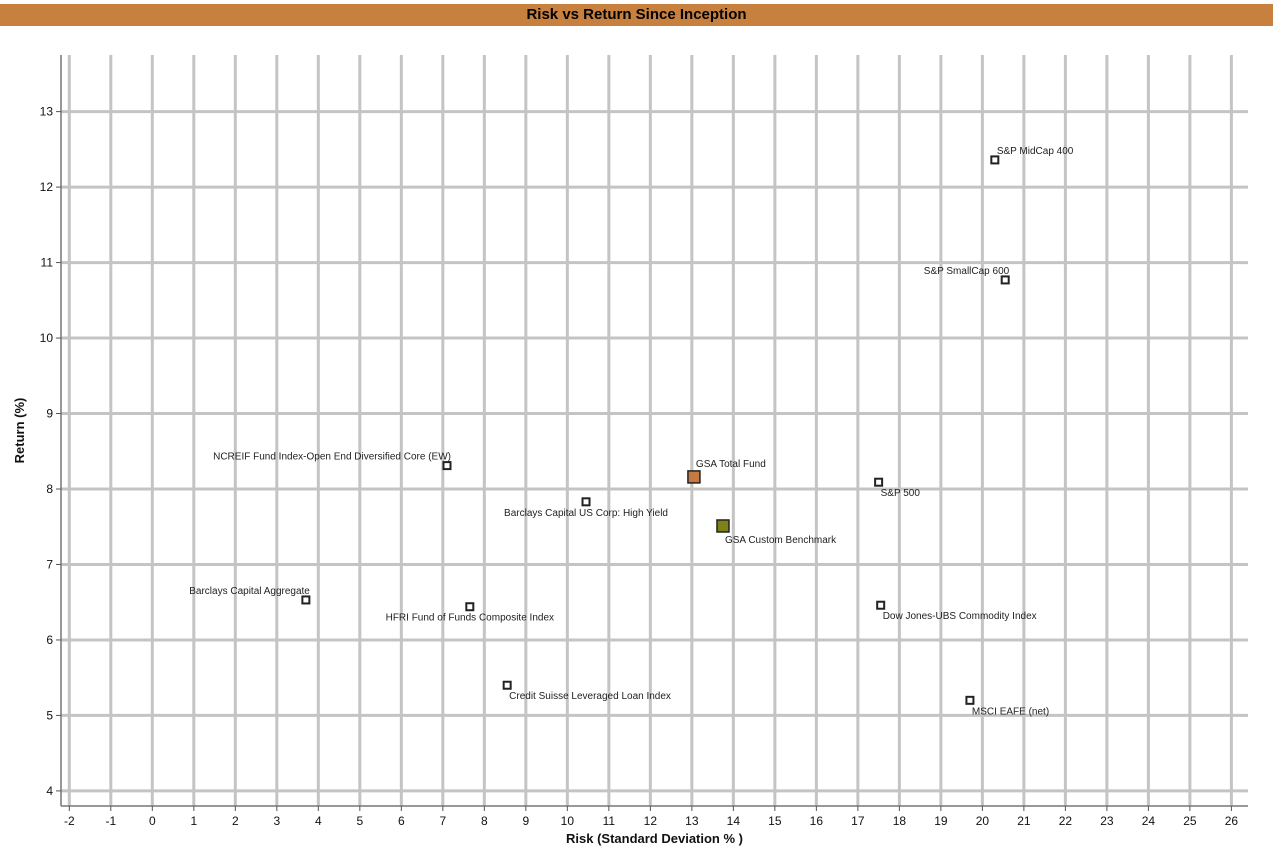 The height and width of the screenshot is (848, 1273). I want to click on x-tick-label: 0, so click(152, 821).